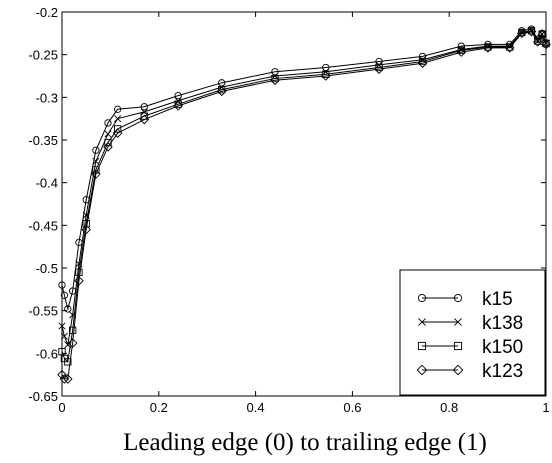  I want to click on legend-entry-k150: k150, so click(470, 347).